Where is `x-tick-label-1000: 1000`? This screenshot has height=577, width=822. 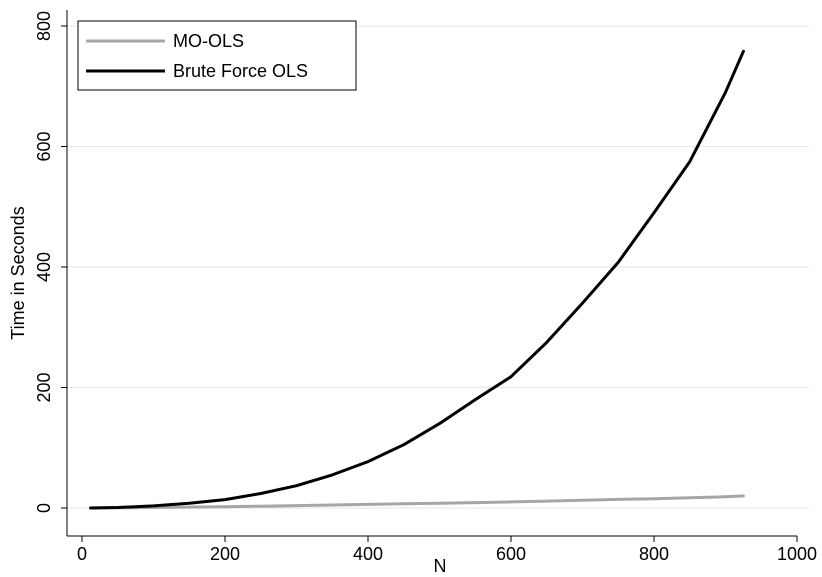
x-tick-label-1000: 1000 is located at coordinates (797, 554).